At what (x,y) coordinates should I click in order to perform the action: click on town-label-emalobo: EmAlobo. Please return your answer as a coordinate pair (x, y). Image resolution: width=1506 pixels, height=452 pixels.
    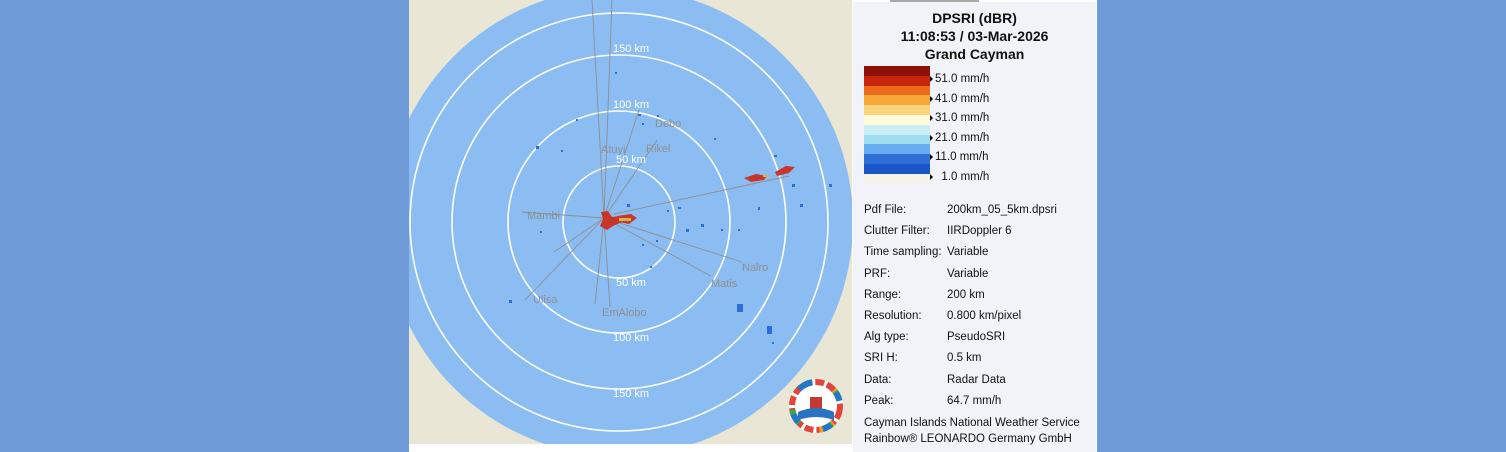
    Looking at the image, I should click on (624, 313).